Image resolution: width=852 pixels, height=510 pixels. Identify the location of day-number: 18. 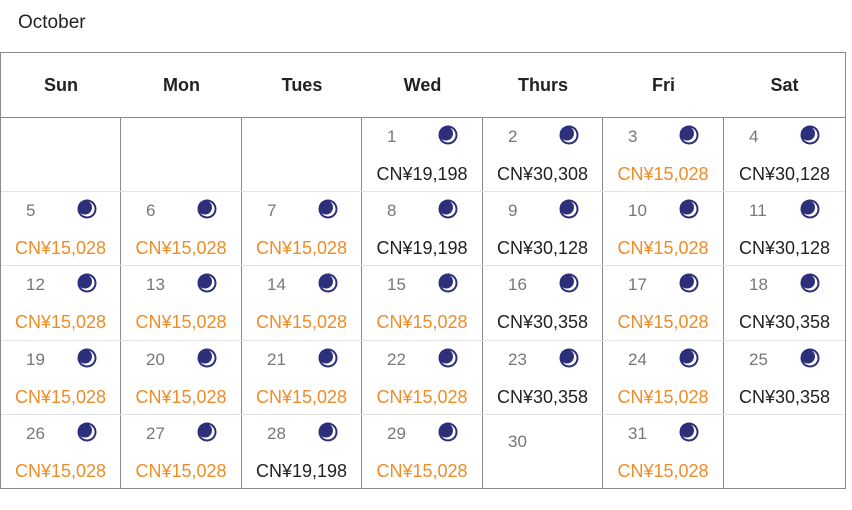
(758, 284).